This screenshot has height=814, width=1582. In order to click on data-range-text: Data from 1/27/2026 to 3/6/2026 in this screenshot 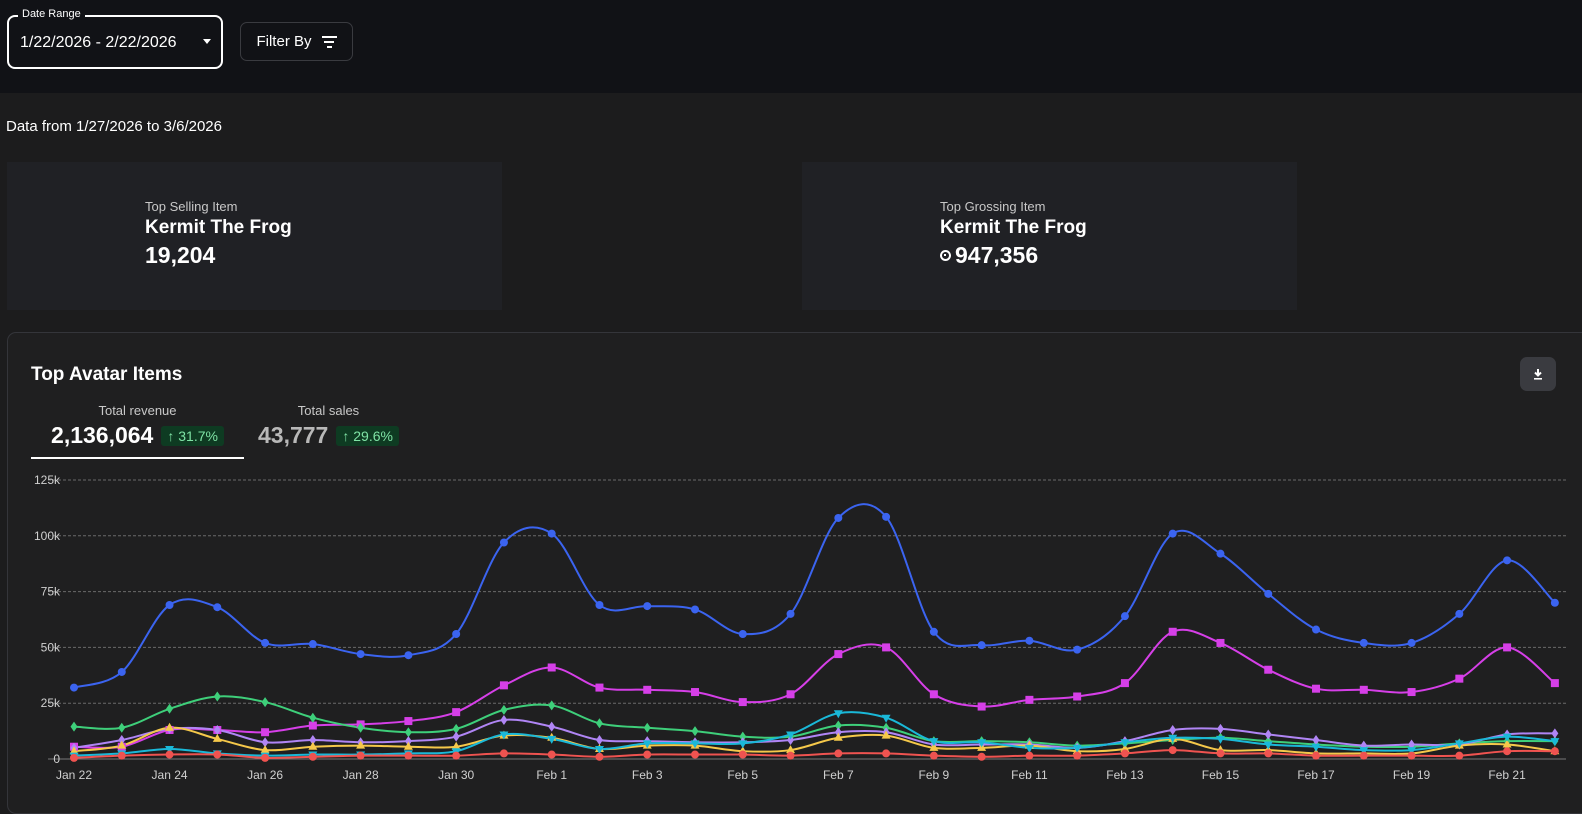, I will do `click(114, 126)`.